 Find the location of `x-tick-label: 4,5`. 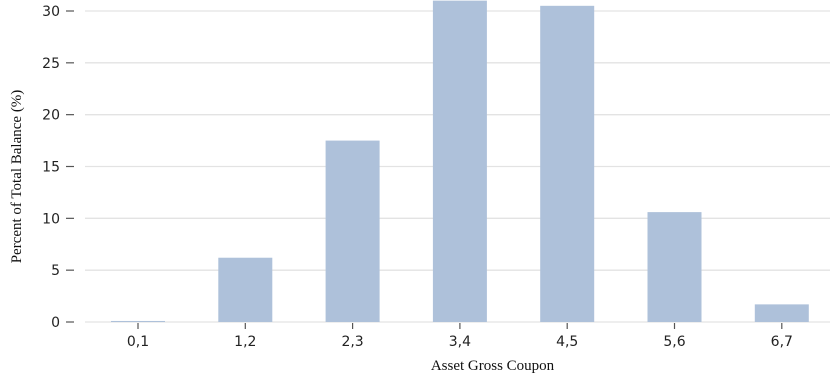

x-tick-label: 4,5 is located at coordinates (567, 342).